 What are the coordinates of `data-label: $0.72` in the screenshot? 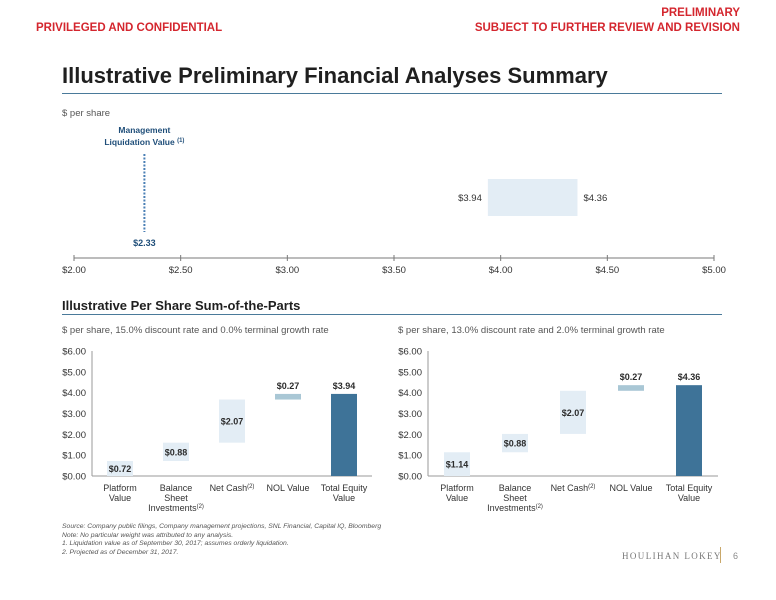 It's located at (120, 469).